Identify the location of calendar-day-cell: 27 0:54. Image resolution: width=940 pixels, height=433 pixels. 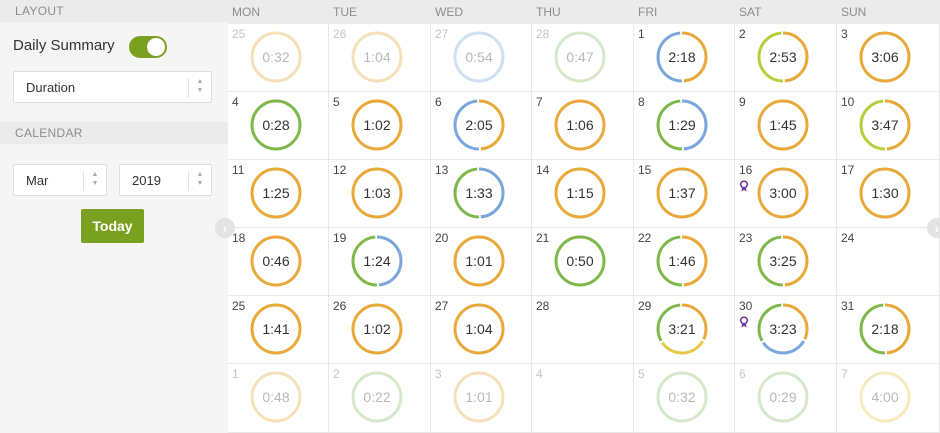
(481, 58).